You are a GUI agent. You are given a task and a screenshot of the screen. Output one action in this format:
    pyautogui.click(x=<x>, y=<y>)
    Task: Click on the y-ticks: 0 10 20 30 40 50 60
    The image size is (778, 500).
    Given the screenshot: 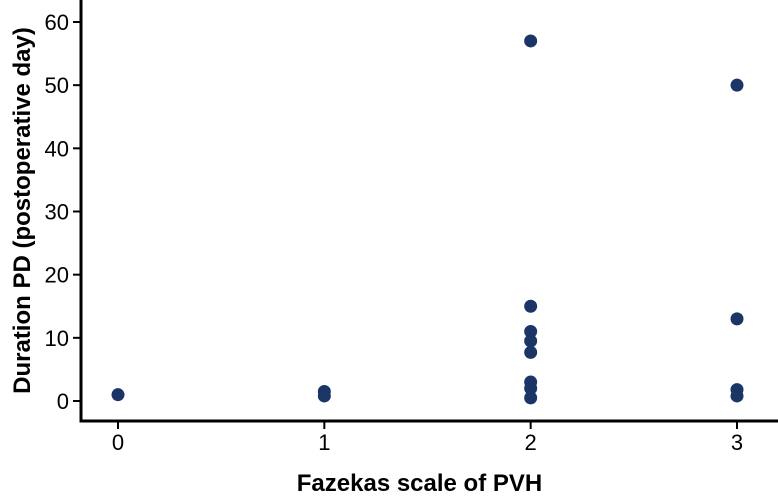 What is the action you would take?
    pyautogui.click(x=63, y=212)
    